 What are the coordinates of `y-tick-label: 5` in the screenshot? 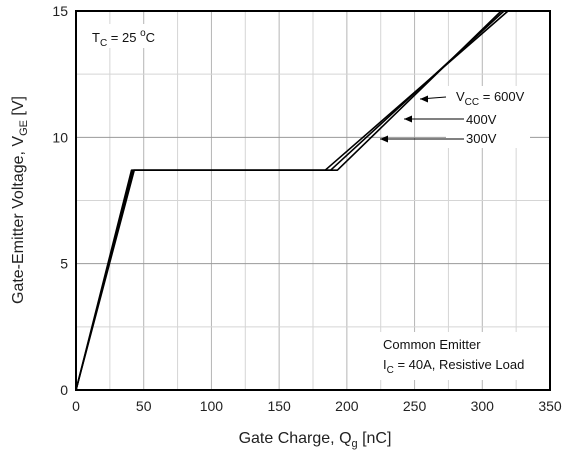 It's located at (64, 264).